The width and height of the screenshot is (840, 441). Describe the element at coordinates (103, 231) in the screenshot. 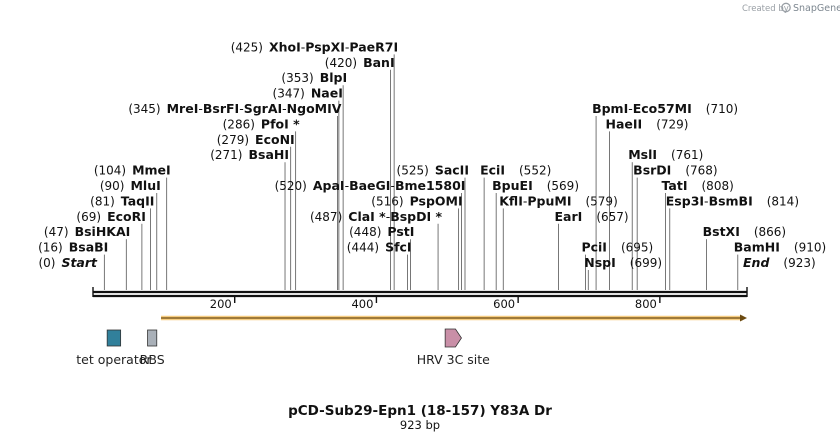

I see `site-name-bsihkai: BsiHKAI` at that location.